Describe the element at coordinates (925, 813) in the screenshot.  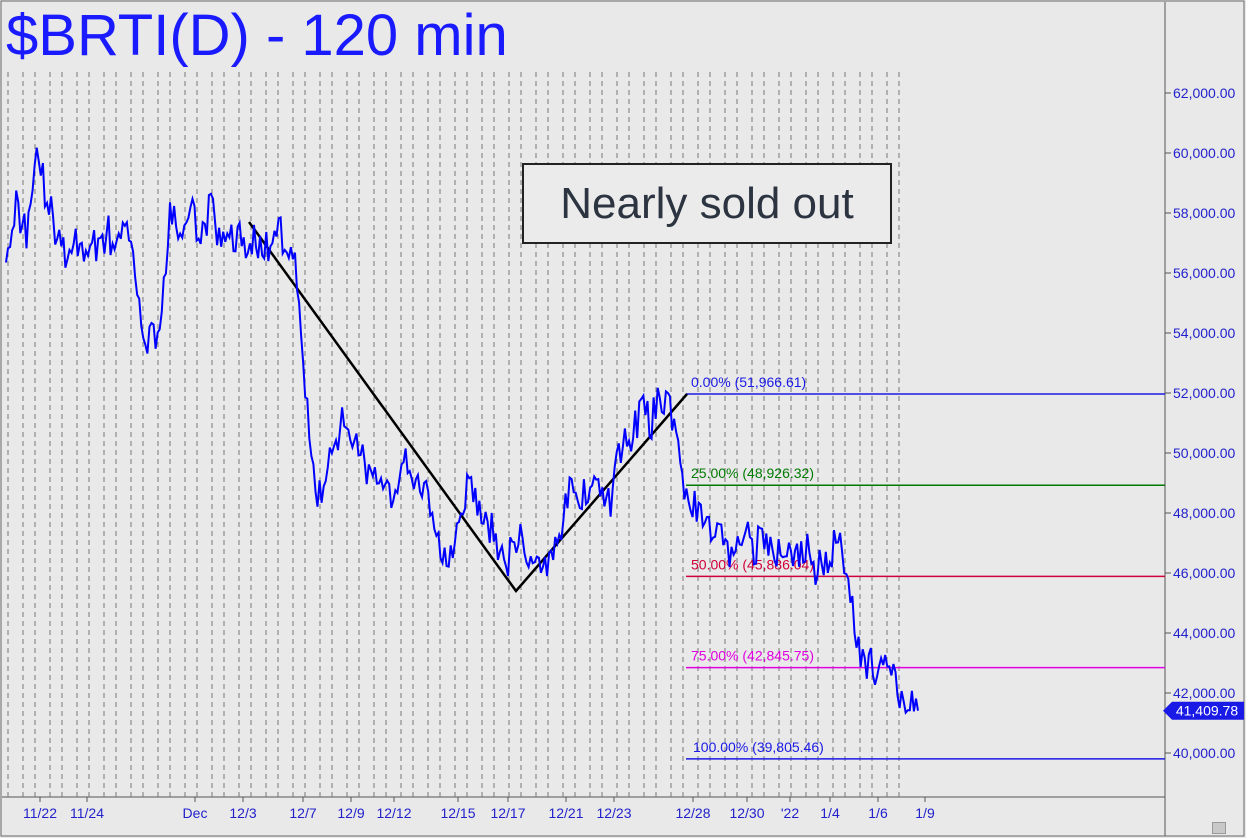
I see `x-tick-label: 1/9` at that location.